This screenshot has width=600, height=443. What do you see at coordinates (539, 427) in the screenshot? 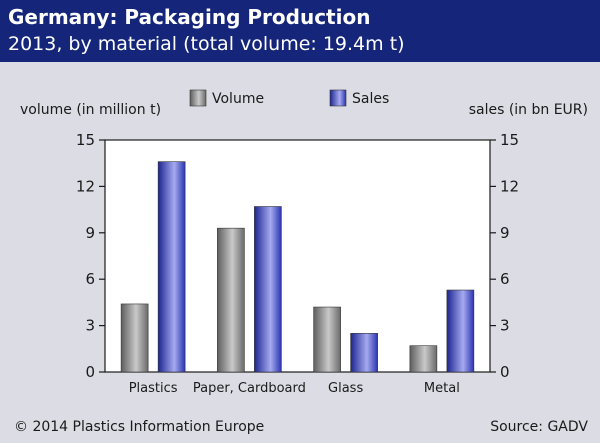
I see `source-note: Source: GADV` at bounding box center [539, 427].